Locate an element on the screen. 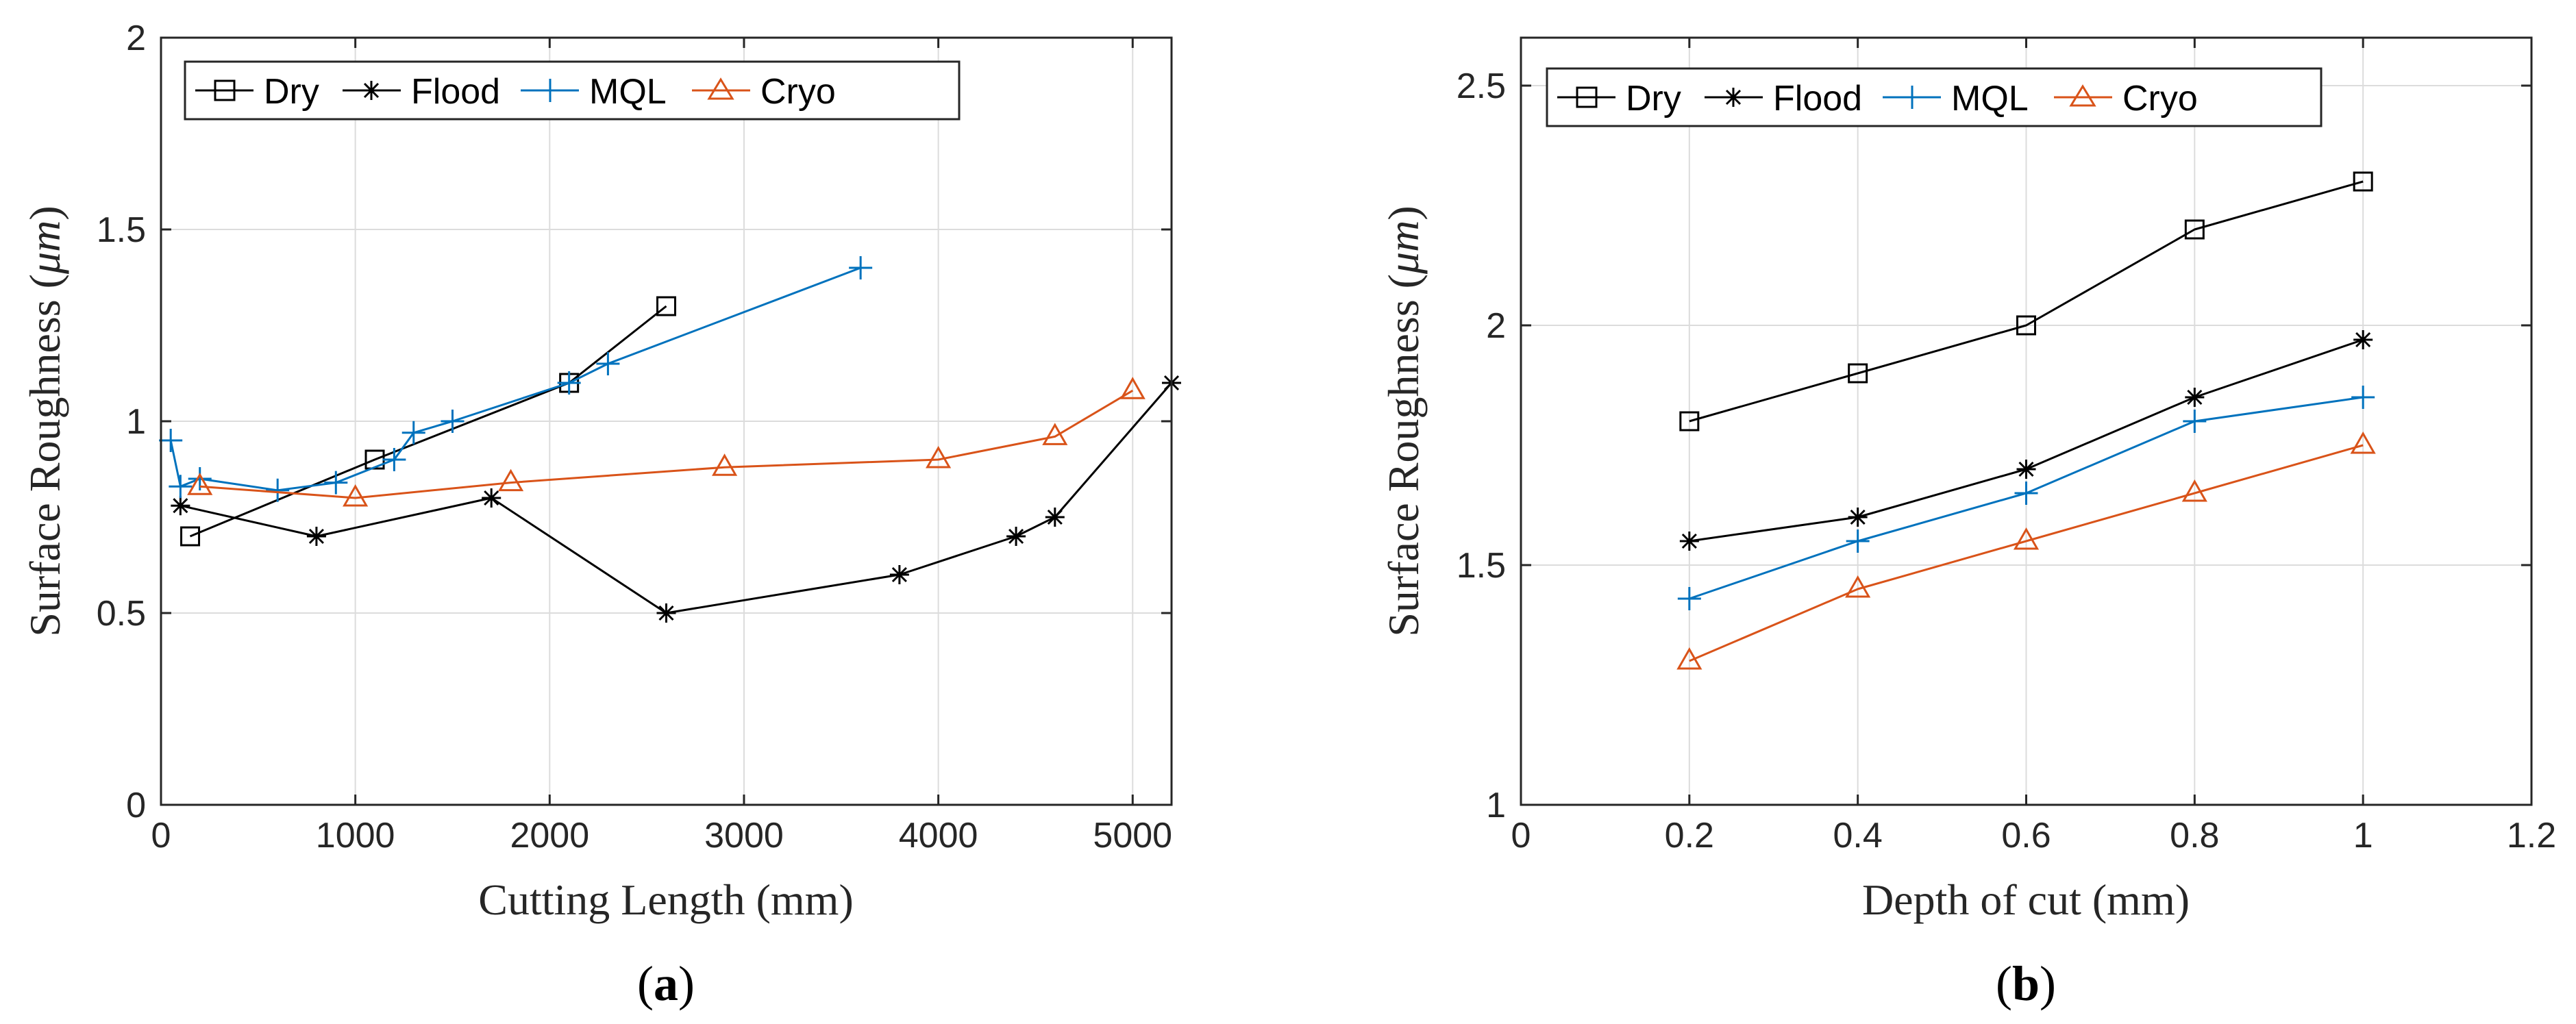 The image size is (2576, 1024). y-tick-label: 2.5 is located at coordinates (1481, 86).